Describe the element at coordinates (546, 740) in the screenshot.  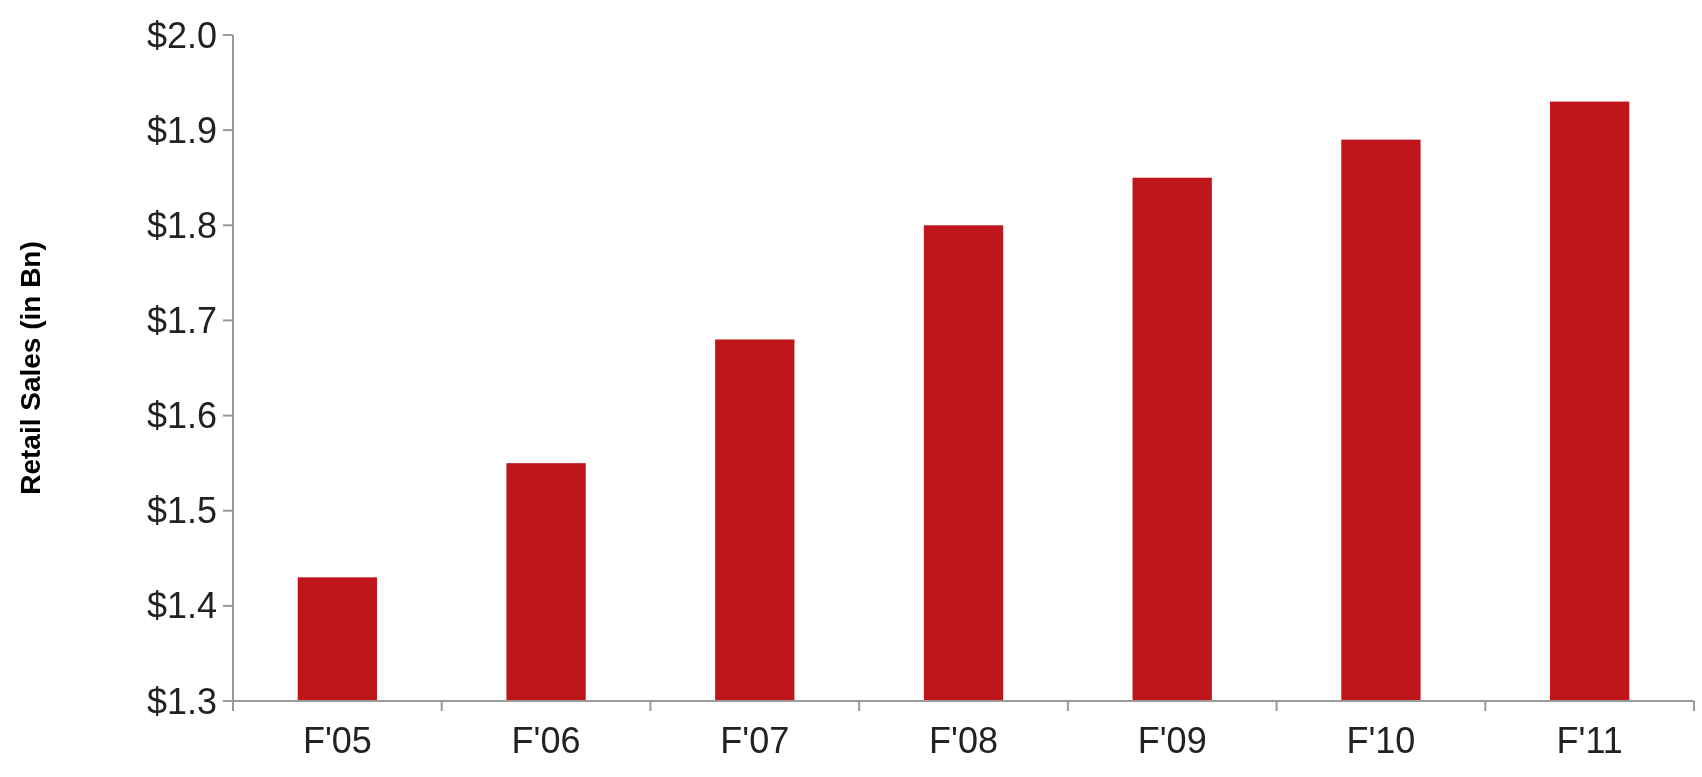
I see `x-tick-label: F'06` at that location.